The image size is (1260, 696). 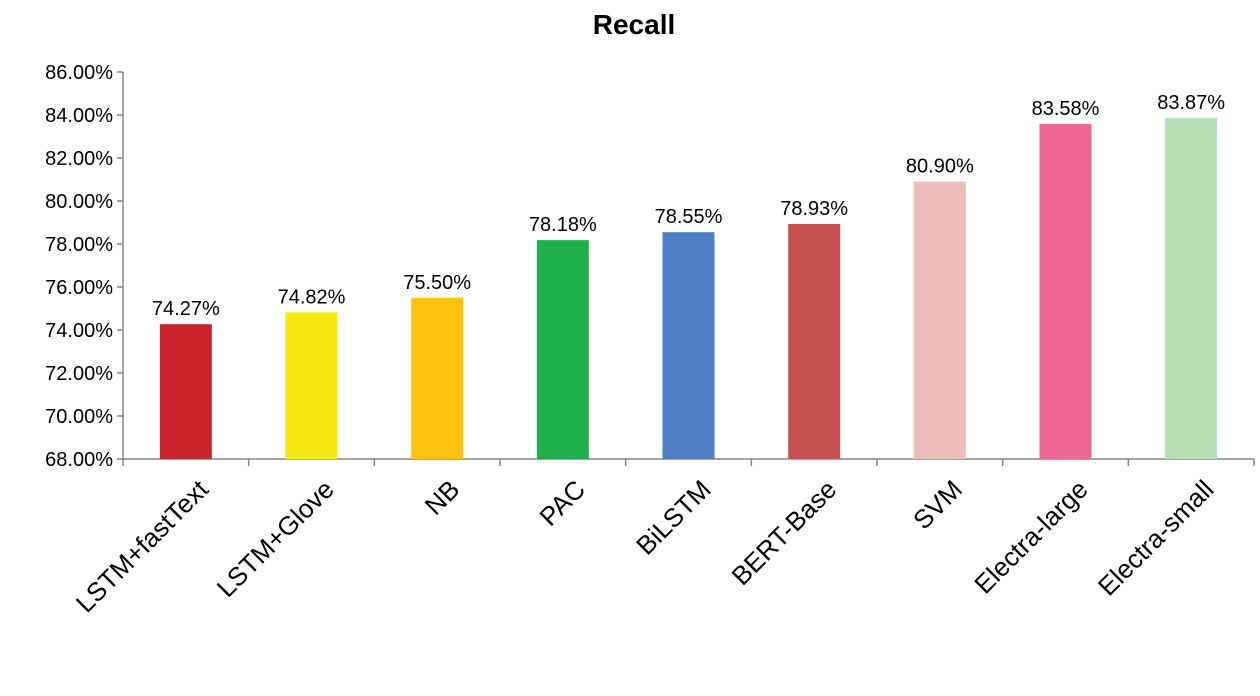 I want to click on bar-nb, so click(x=437, y=378).